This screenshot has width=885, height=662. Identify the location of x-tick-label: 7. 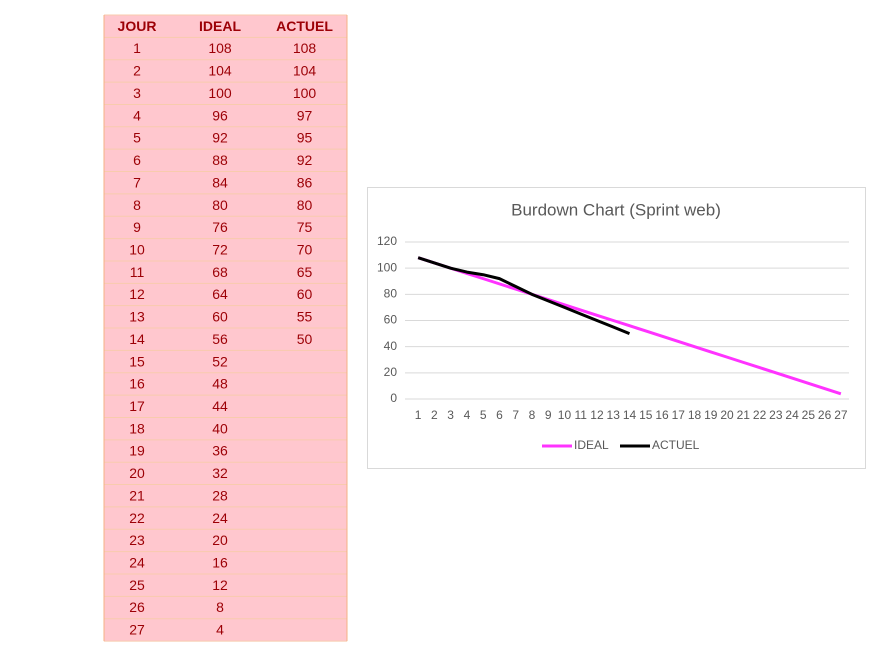
(515, 415).